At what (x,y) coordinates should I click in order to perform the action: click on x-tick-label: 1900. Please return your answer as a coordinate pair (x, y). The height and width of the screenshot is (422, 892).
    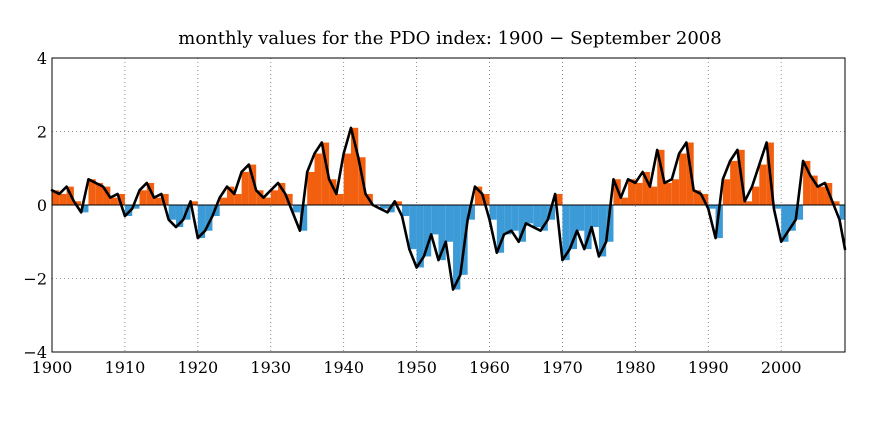
    Looking at the image, I should click on (52, 367).